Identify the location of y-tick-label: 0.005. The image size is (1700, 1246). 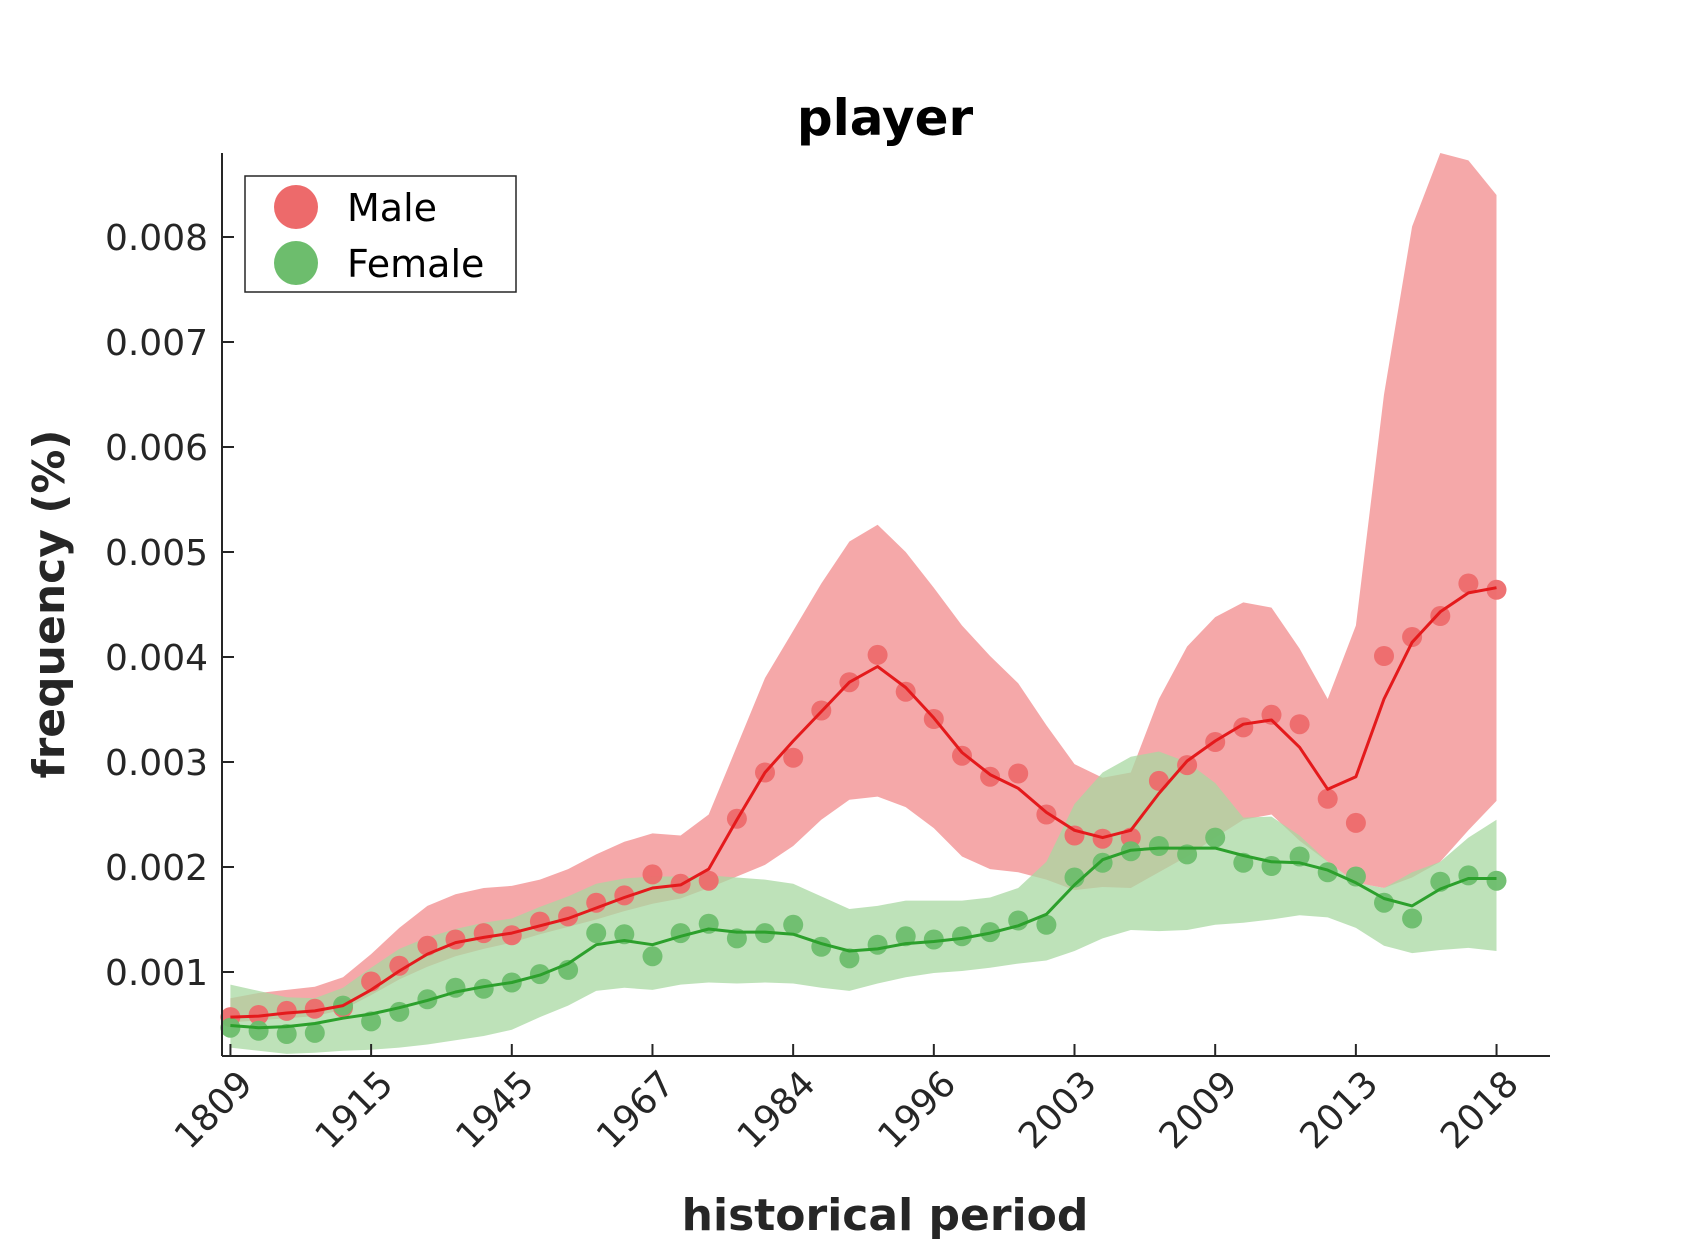
(156, 553).